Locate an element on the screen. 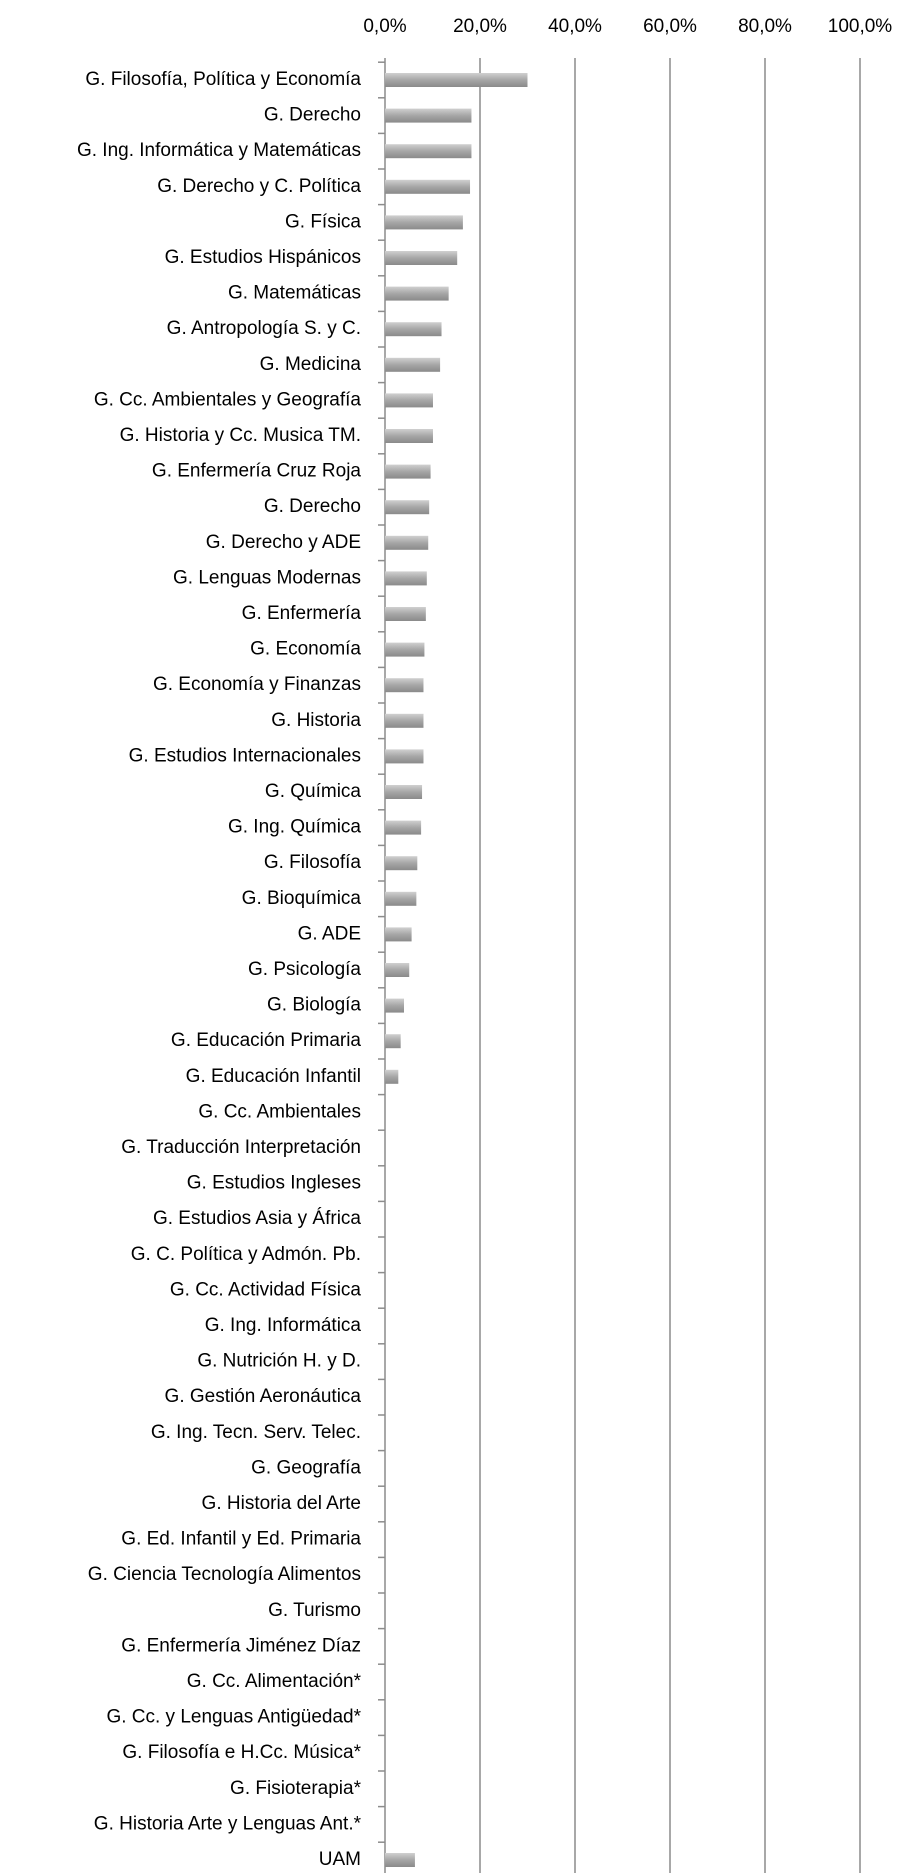  y-tick-label: G. Antropología S. y C. is located at coordinates (264, 328).